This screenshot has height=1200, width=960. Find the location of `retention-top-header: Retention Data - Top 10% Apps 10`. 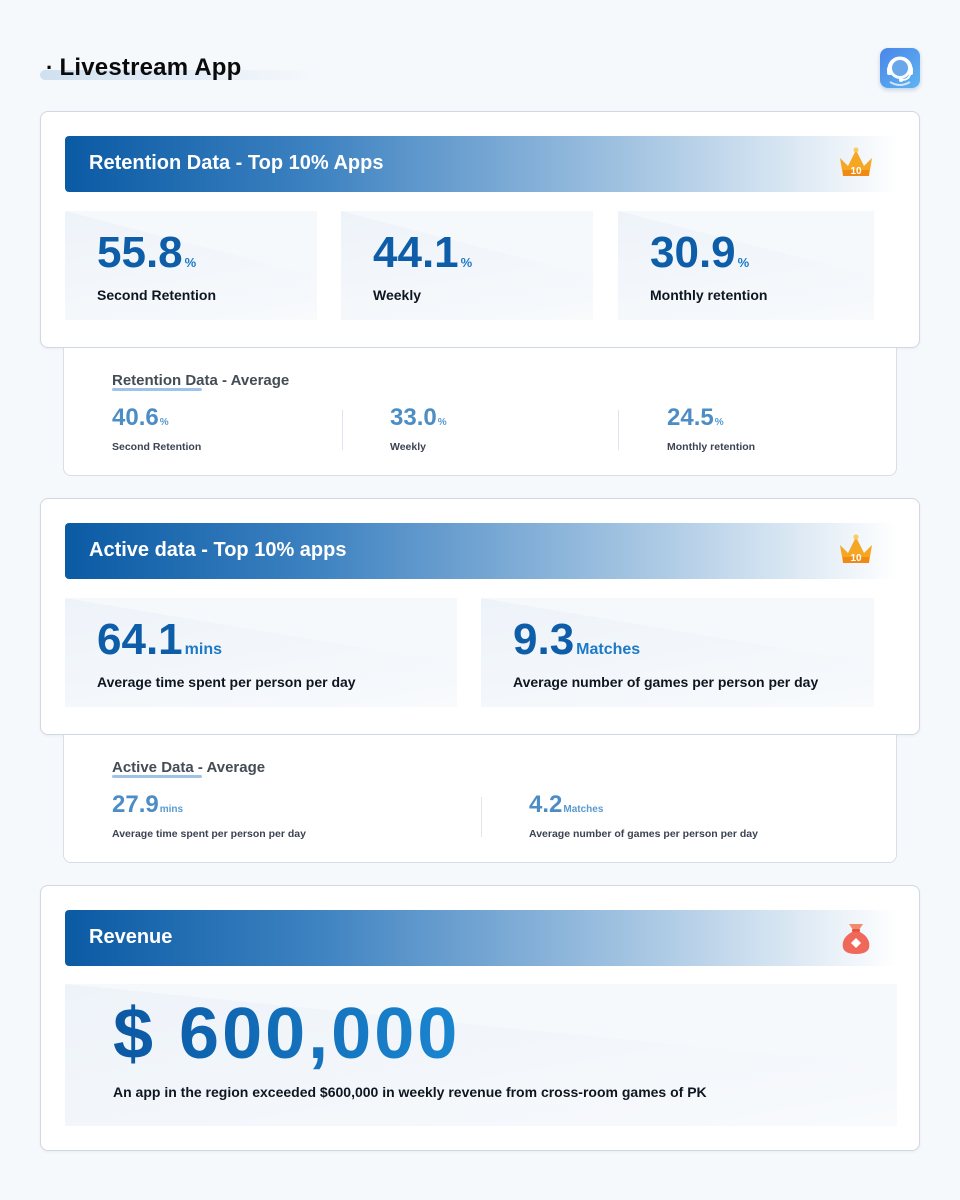

retention-top-header: Retention Data - Top 10% Apps 10 is located at coordinates (481, 164).